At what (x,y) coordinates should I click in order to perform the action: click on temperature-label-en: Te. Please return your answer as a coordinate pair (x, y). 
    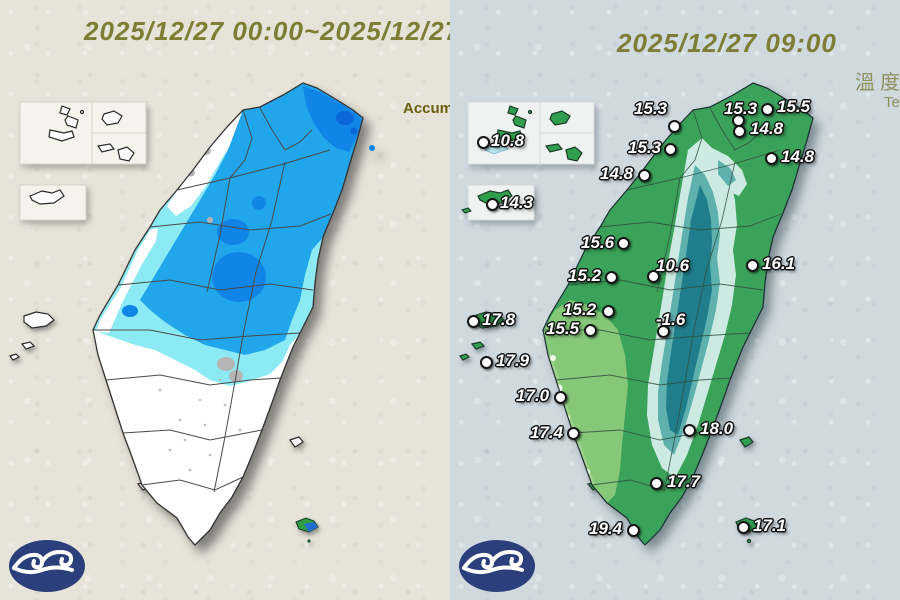
    Looking at the image, I should click on (892, 102).